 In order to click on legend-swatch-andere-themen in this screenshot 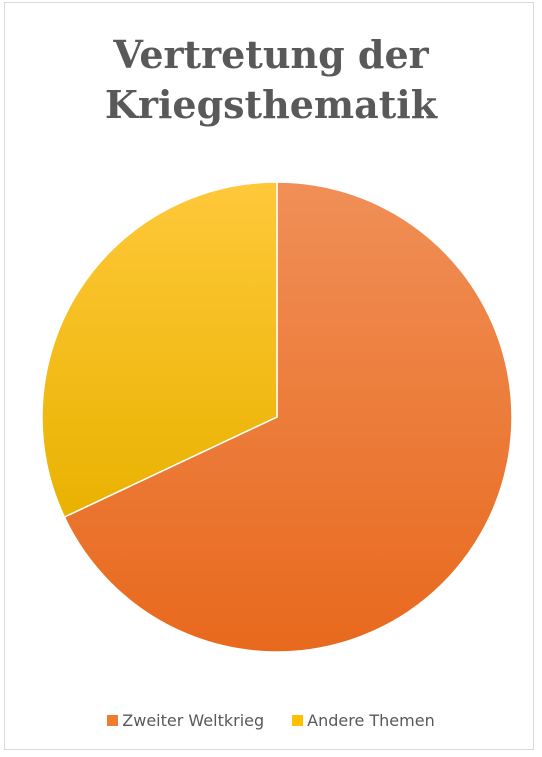, I will do `click(298, 720)`.